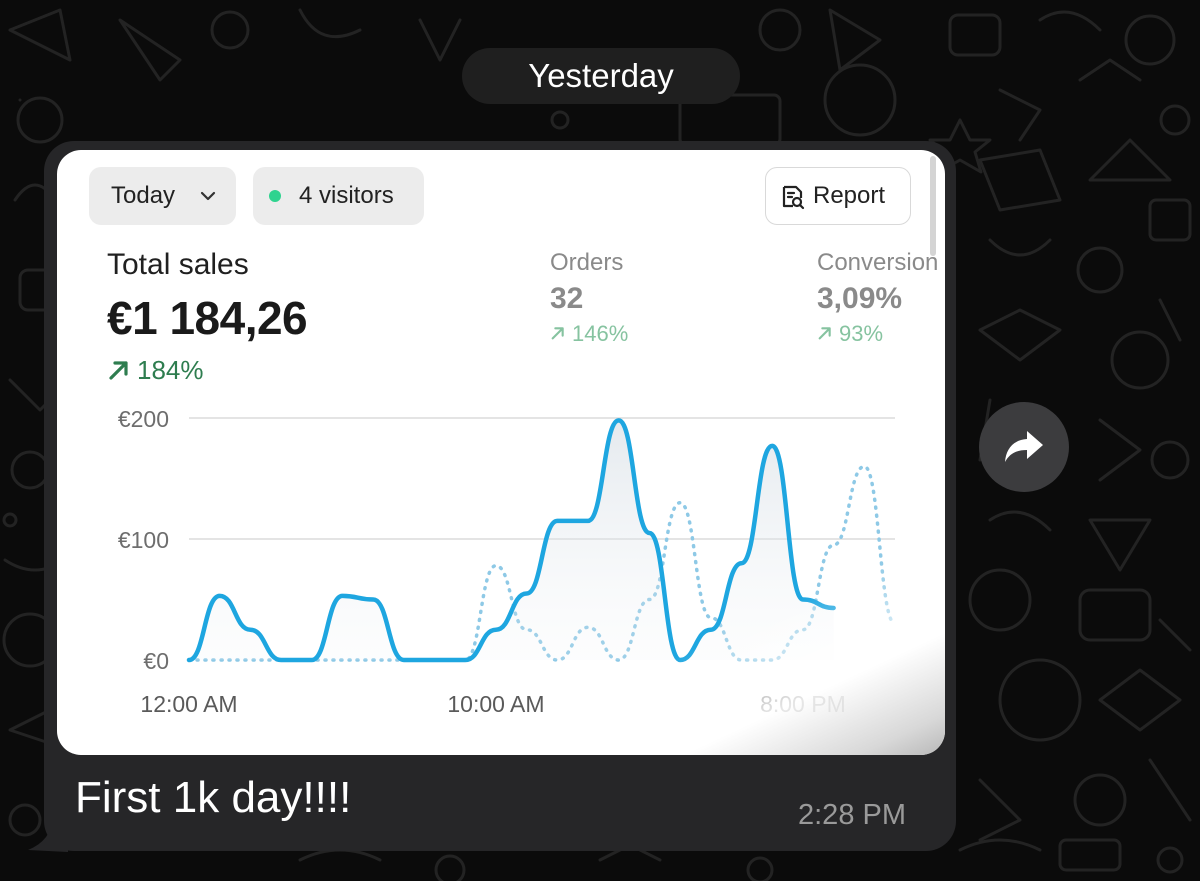 The image size is (1200, 881). I want to click on live-visitors-badge: 4 visitors, so click(338, 196).